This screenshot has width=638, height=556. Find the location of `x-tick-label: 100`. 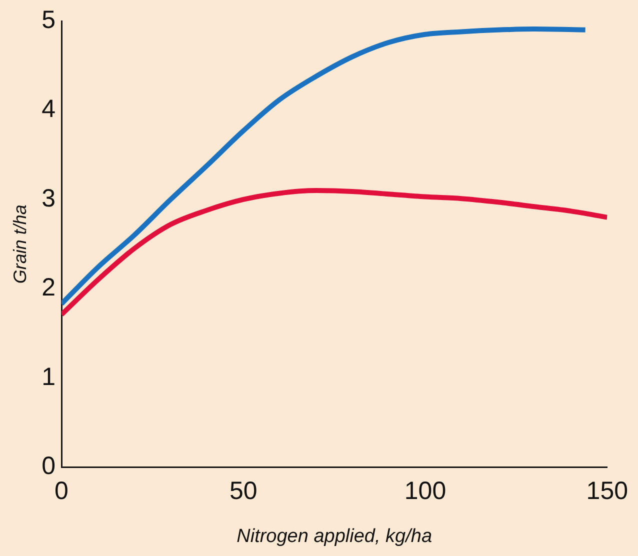

x-tick-label: 100 is located at coordinates (425, 491).